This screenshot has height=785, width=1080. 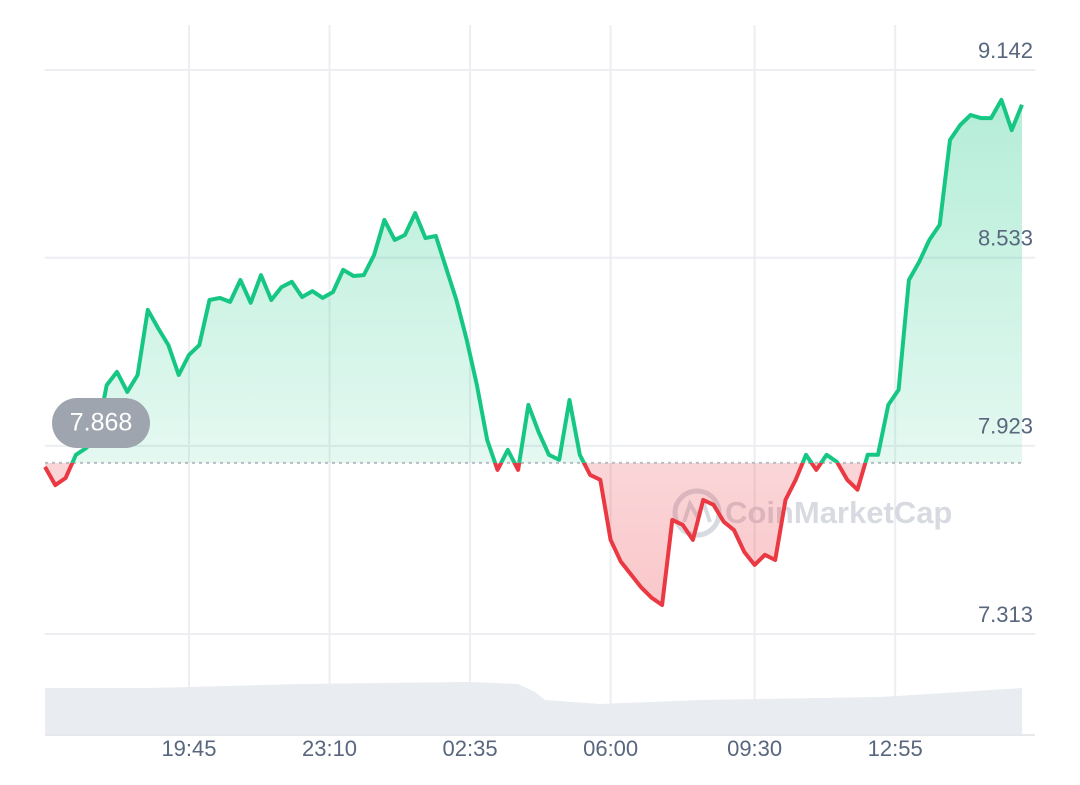 I want to click on y-tick-label: 9.142, so click(x=1005, y=50).